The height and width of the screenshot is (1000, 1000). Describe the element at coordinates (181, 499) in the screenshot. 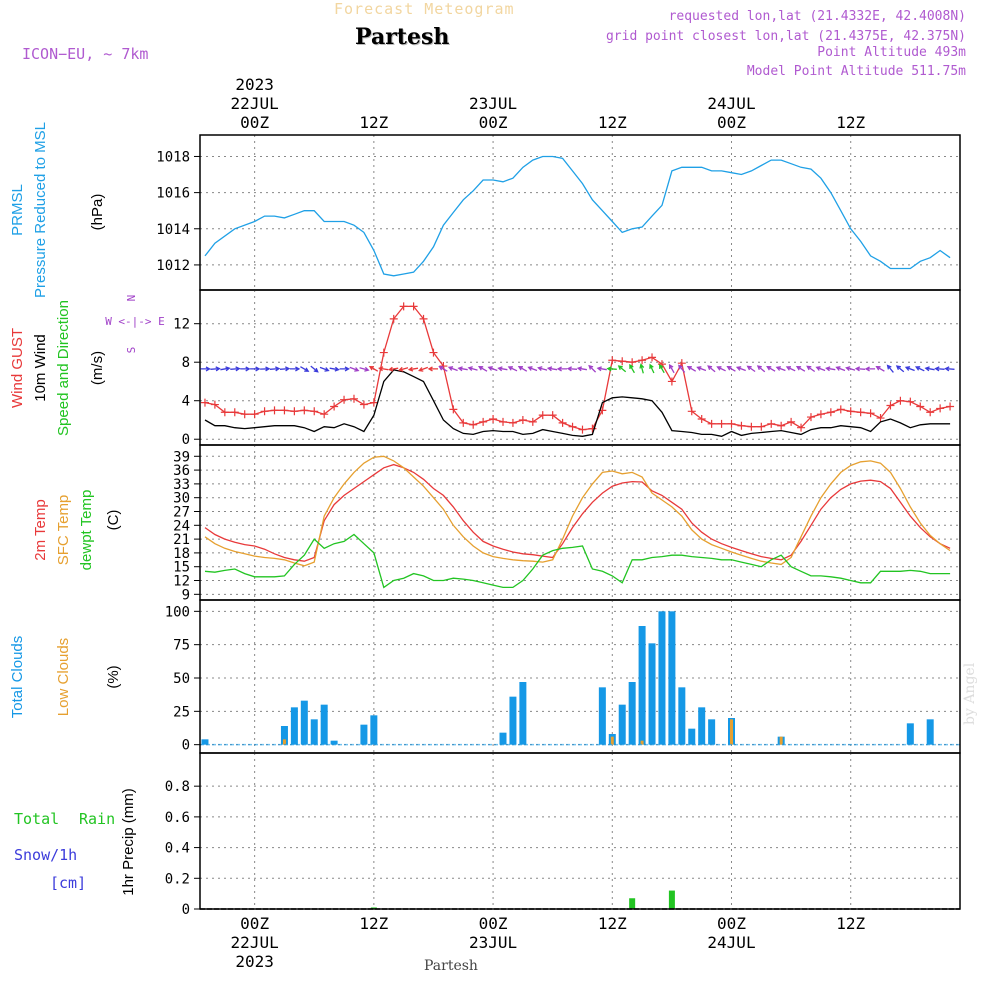

I see `y-tick-label: 30` at that location.